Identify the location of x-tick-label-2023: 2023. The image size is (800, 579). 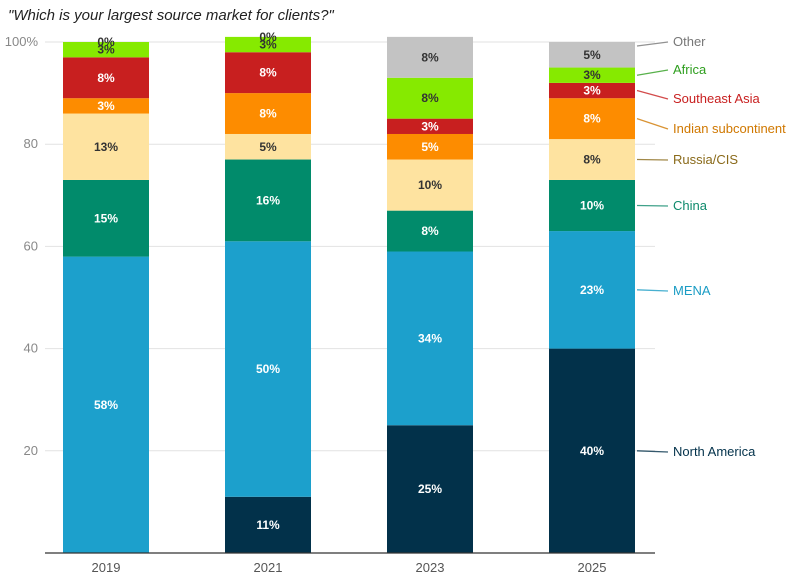
(430, 567).